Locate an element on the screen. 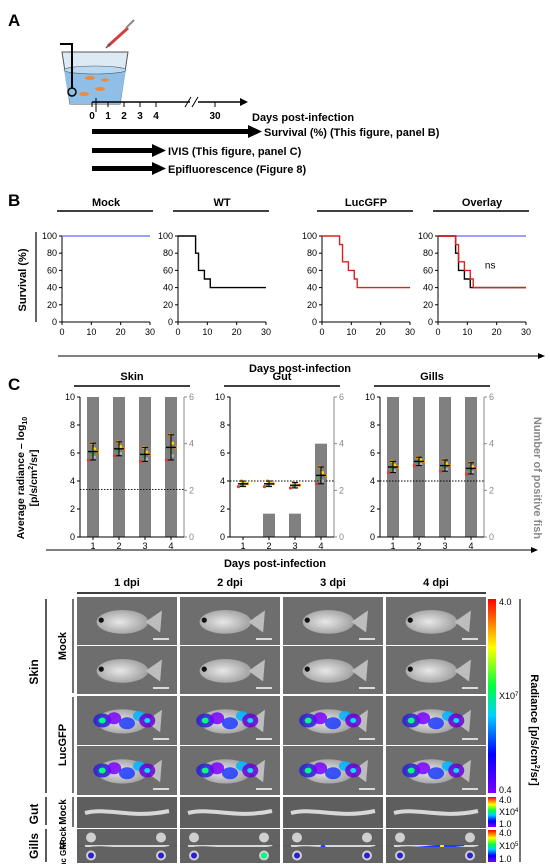 This screenshot has height=864, width=550. column-header: 1 dpi is located at coordinates (127, 583).